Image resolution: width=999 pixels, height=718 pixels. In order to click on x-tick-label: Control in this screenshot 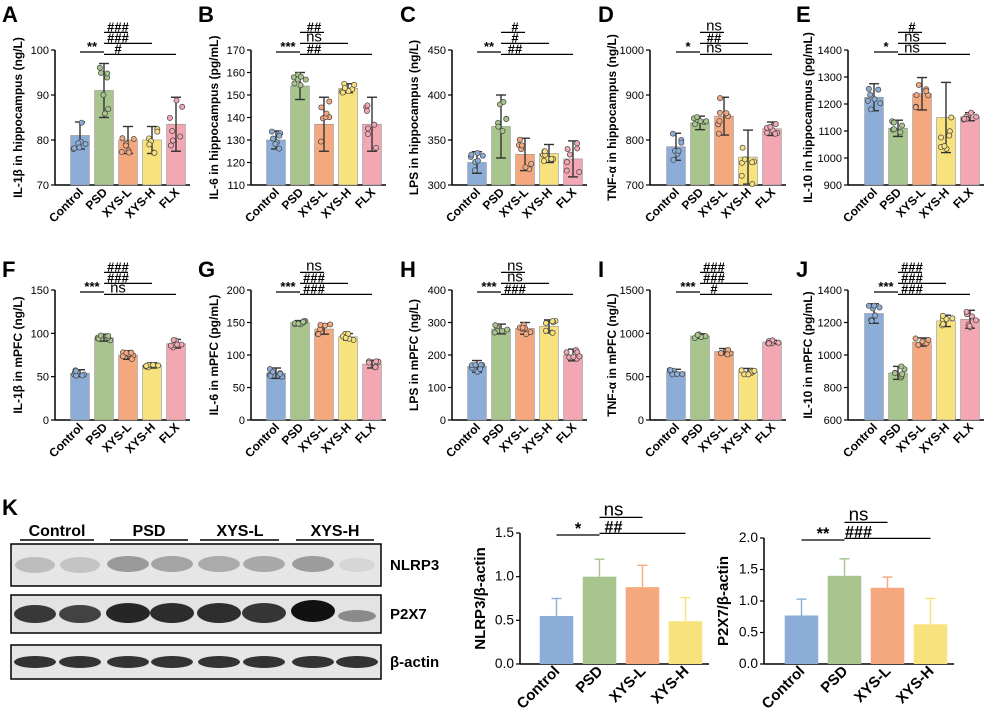, I will do `click(66, 205)`.